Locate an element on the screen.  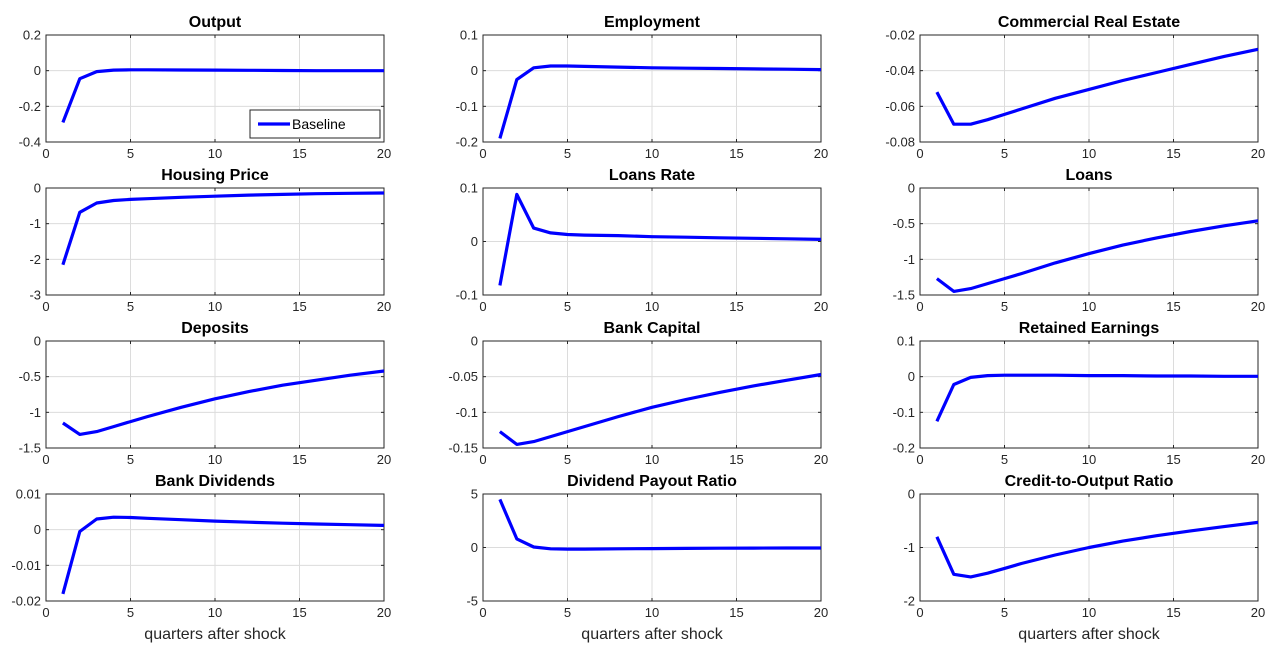
y-tick-label: -5 is located at coordinates (472, 601).